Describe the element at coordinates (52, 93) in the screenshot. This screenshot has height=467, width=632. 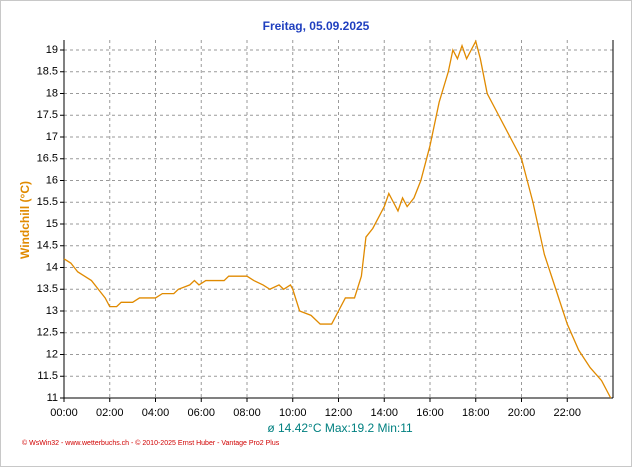
I see `y-tick-label: 18` at that location.